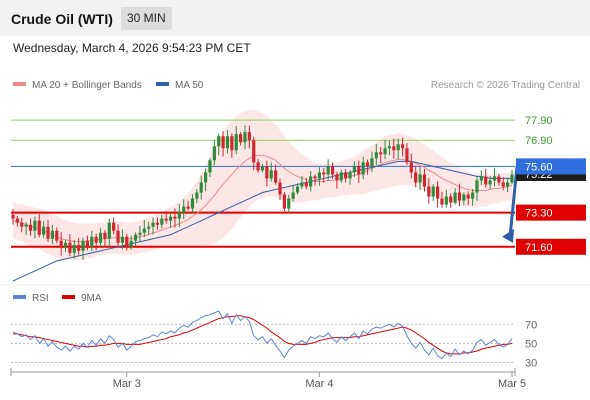  What do you see at coordinates (539, 248) in the screenshot?
I see `level-label-71.60: 71.60` at bounding box center [539, 248].